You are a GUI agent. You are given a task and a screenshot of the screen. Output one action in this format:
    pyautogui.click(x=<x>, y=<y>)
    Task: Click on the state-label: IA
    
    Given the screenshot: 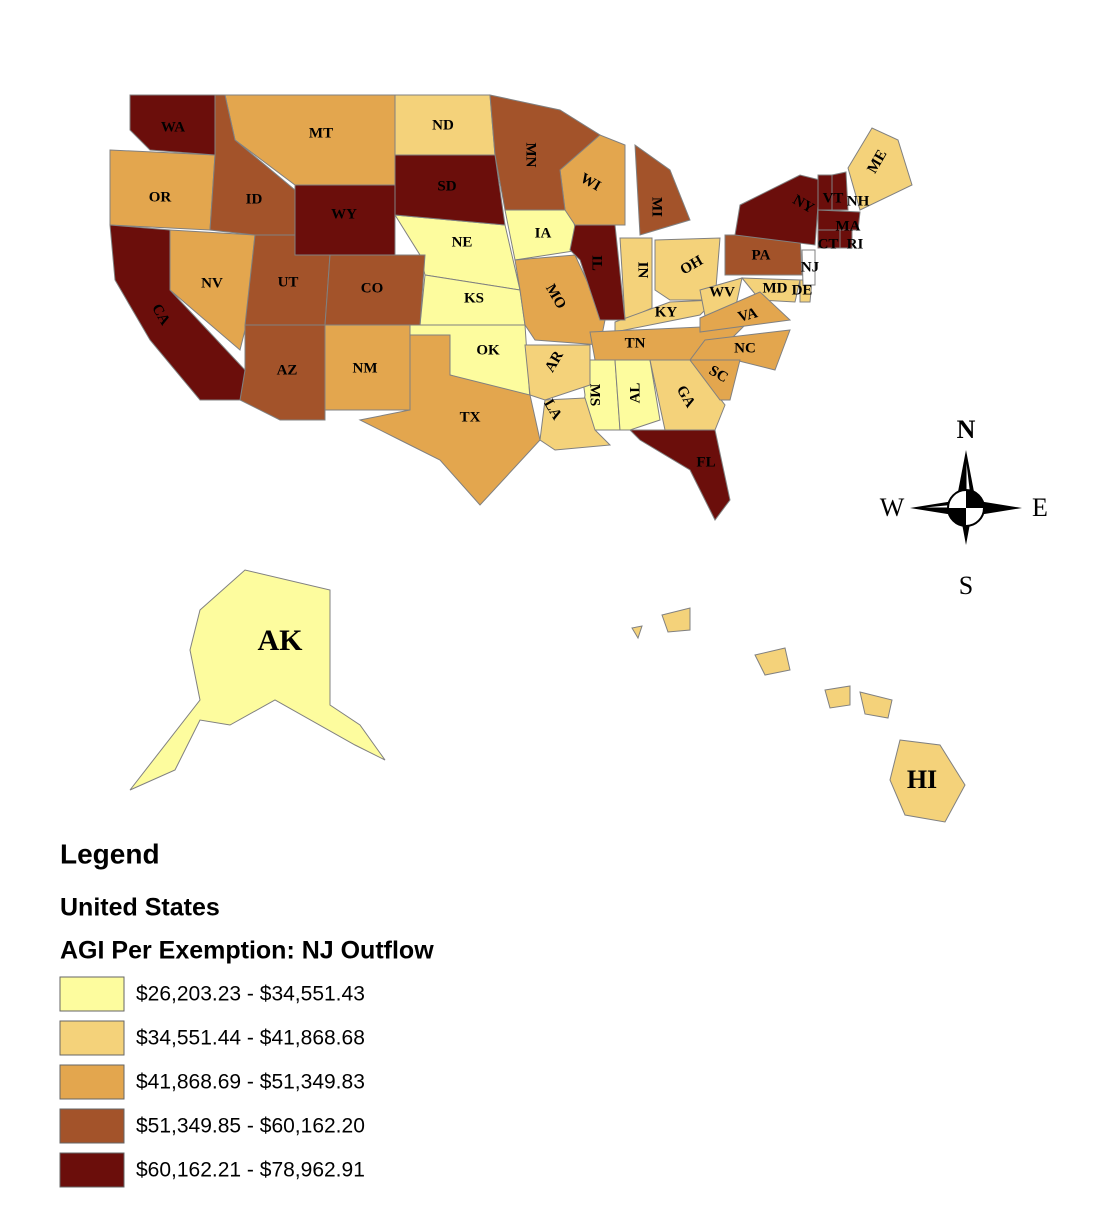 What is the action you would take?
    pyautogui.click(x=543, y=233)
    